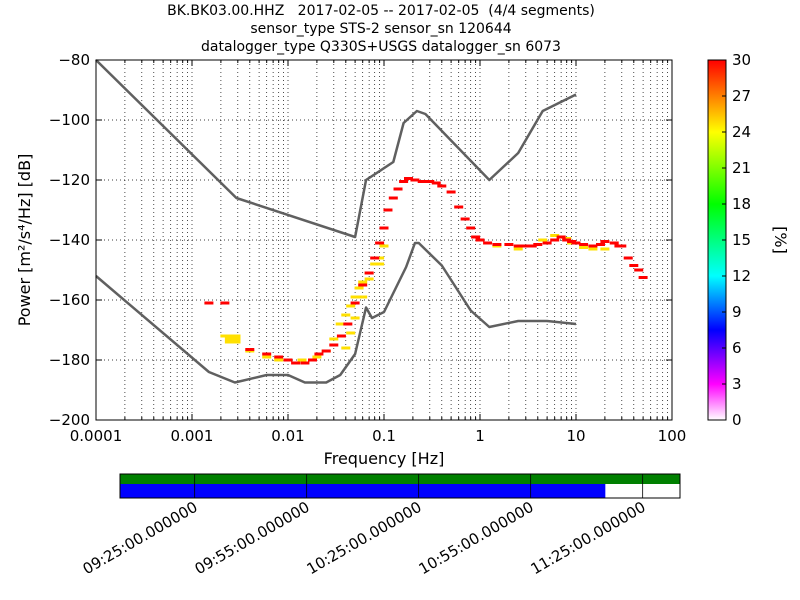 Image resolution: width=800 pixels, height=600 pixels. I want to click on colorbar-tick-label: 18, so click(741, 204).